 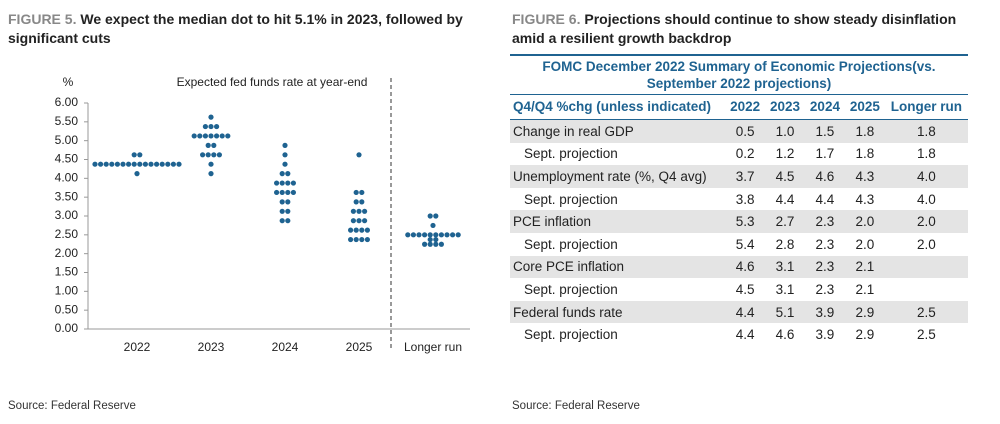 I want to click on table-cell: 2.9, so click(x=864, y=312).